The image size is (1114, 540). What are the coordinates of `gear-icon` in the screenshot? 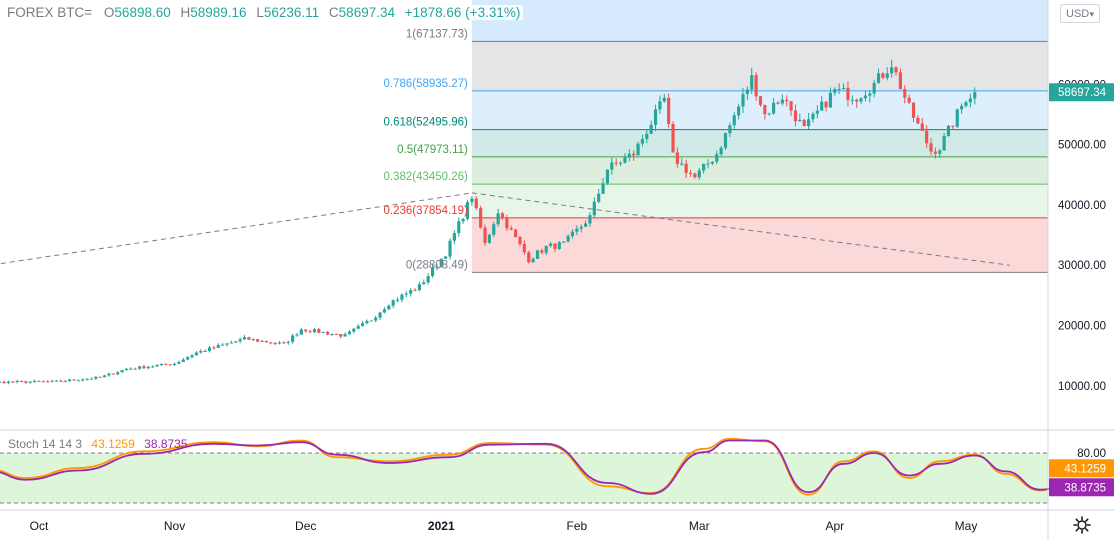 It's located at (1082, 525).